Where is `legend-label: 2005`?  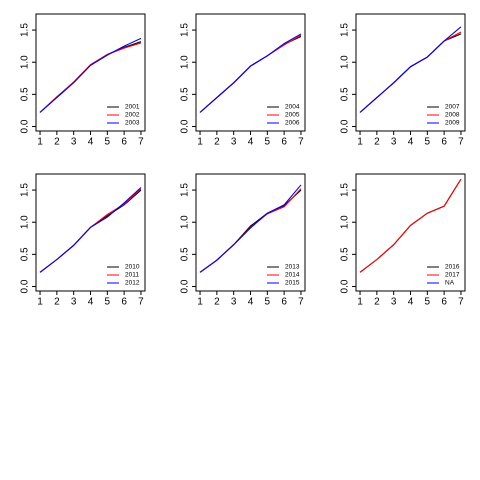 legend-label: 2005 is located at coordinates (292, 115).